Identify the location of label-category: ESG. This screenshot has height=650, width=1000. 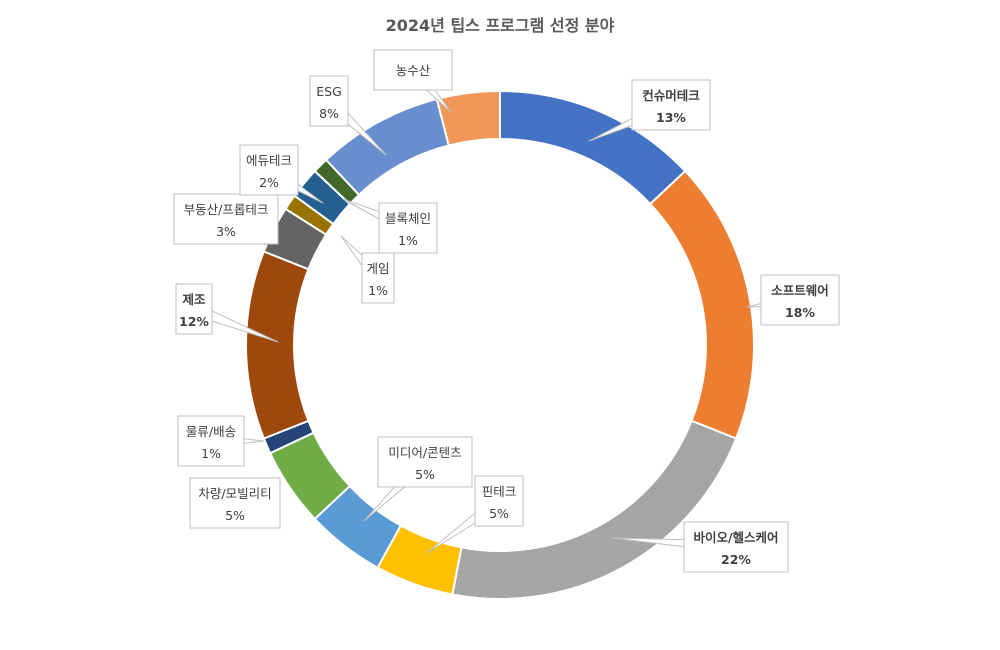
(329, 91).